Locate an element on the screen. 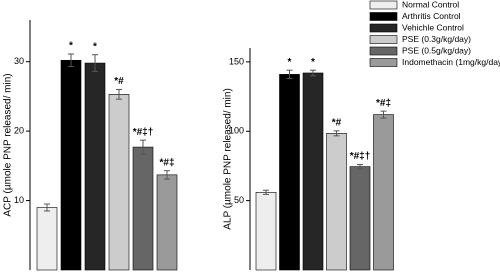 The height and width of the screenshot is (277, 500). legend-label: PSE (0.3g/kg/day) is located at coordinates (436, 39).